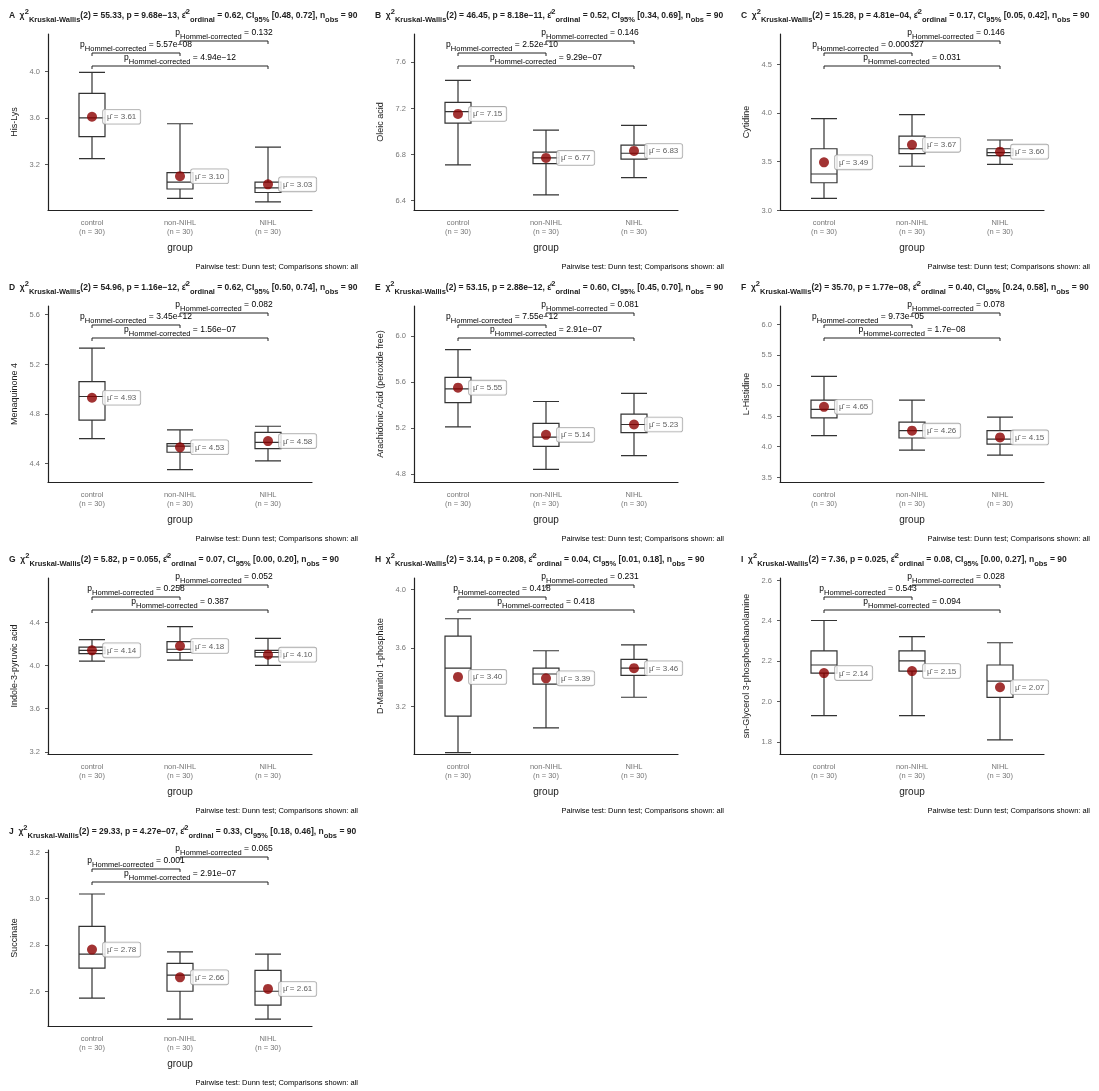 The height and width of the screenshot is (1091, 1099). I want to click on y-axis-title: Arachidonic Acid (peroxide free), so click(379, 394).